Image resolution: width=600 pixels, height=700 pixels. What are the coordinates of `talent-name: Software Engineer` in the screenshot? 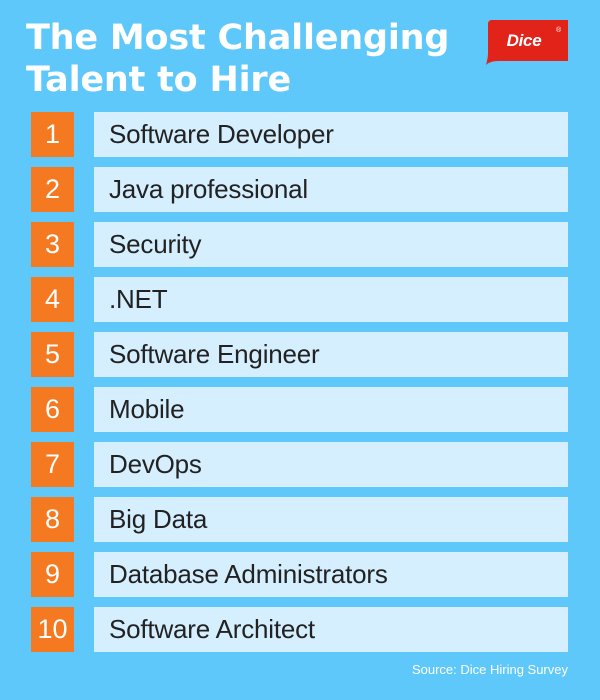 It's located at (331, 354).